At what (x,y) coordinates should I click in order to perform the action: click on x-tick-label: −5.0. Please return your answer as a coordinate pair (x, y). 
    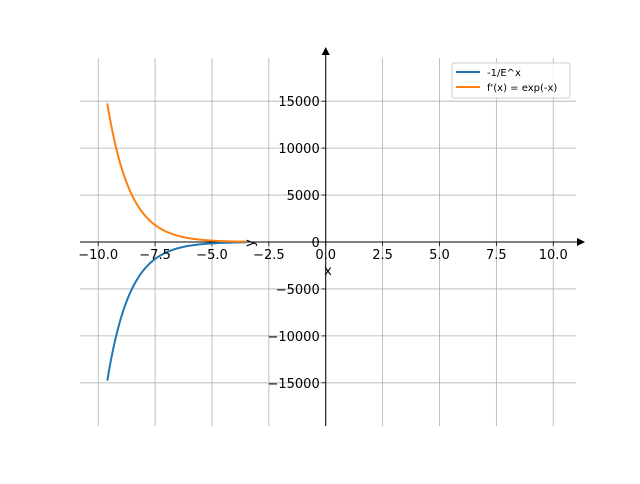
    Looking at the image, I should click on (212, 255).